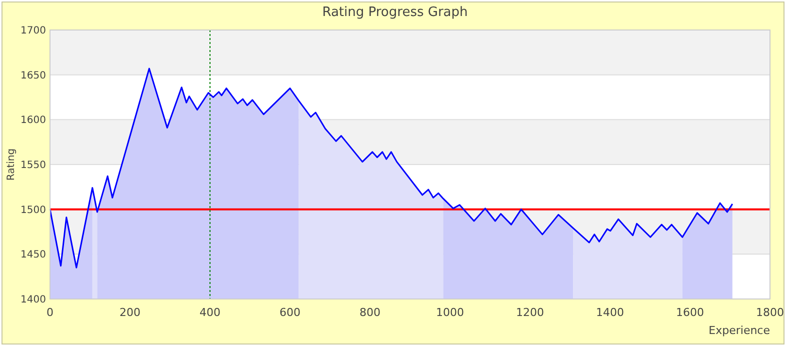 The height and width of the screenshot is (350, 790). Describe the element at coordinates (610, 312) in the screenshot. I see `x-tick-label: 1400` at that location.